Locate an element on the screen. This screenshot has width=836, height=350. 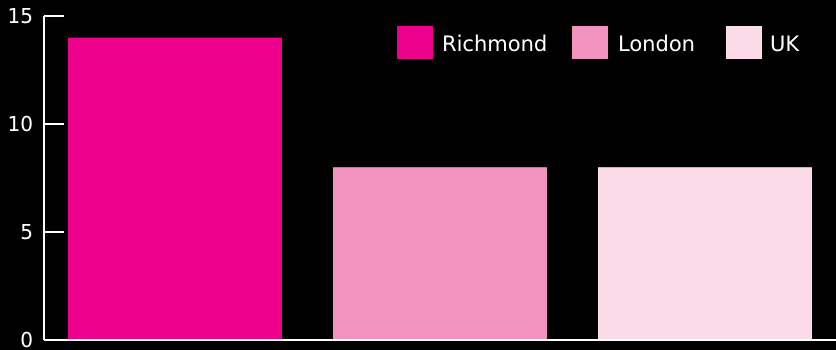
legend-swatch-richmond is located at coordinates (415, 42).